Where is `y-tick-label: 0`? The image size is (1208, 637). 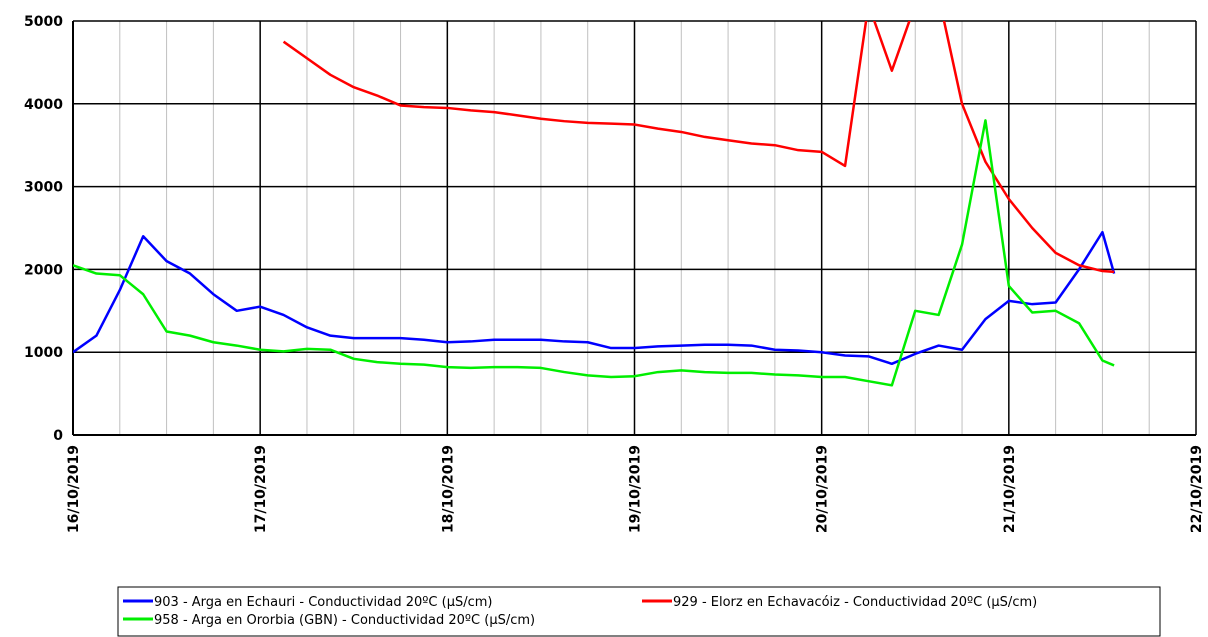
y-tick-label: 0 is located at coordinates (58, 436).